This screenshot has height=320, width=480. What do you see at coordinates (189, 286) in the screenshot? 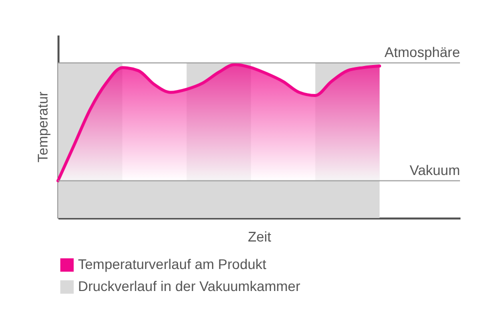
I see `legend-label: Druckverlauf in der Vakuumkammer` at bounding box center [189, 286].